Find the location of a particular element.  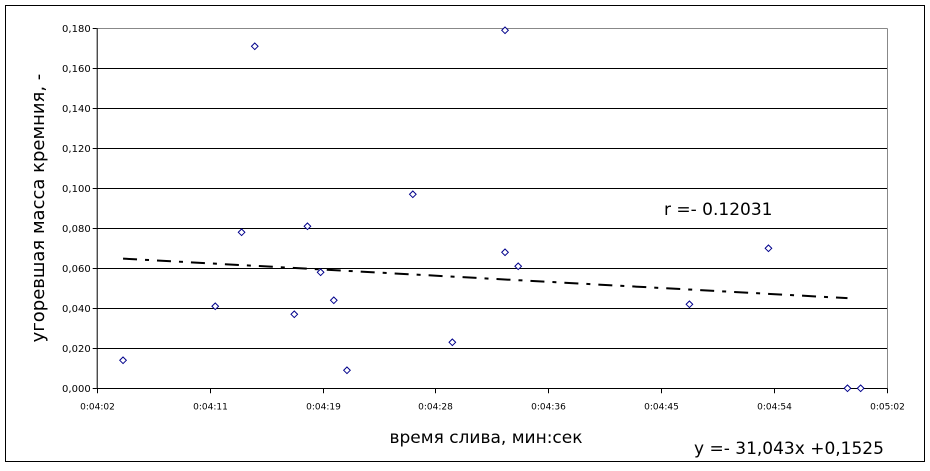

y-tick-label: 0,160 is located at coordinates (76, 69).